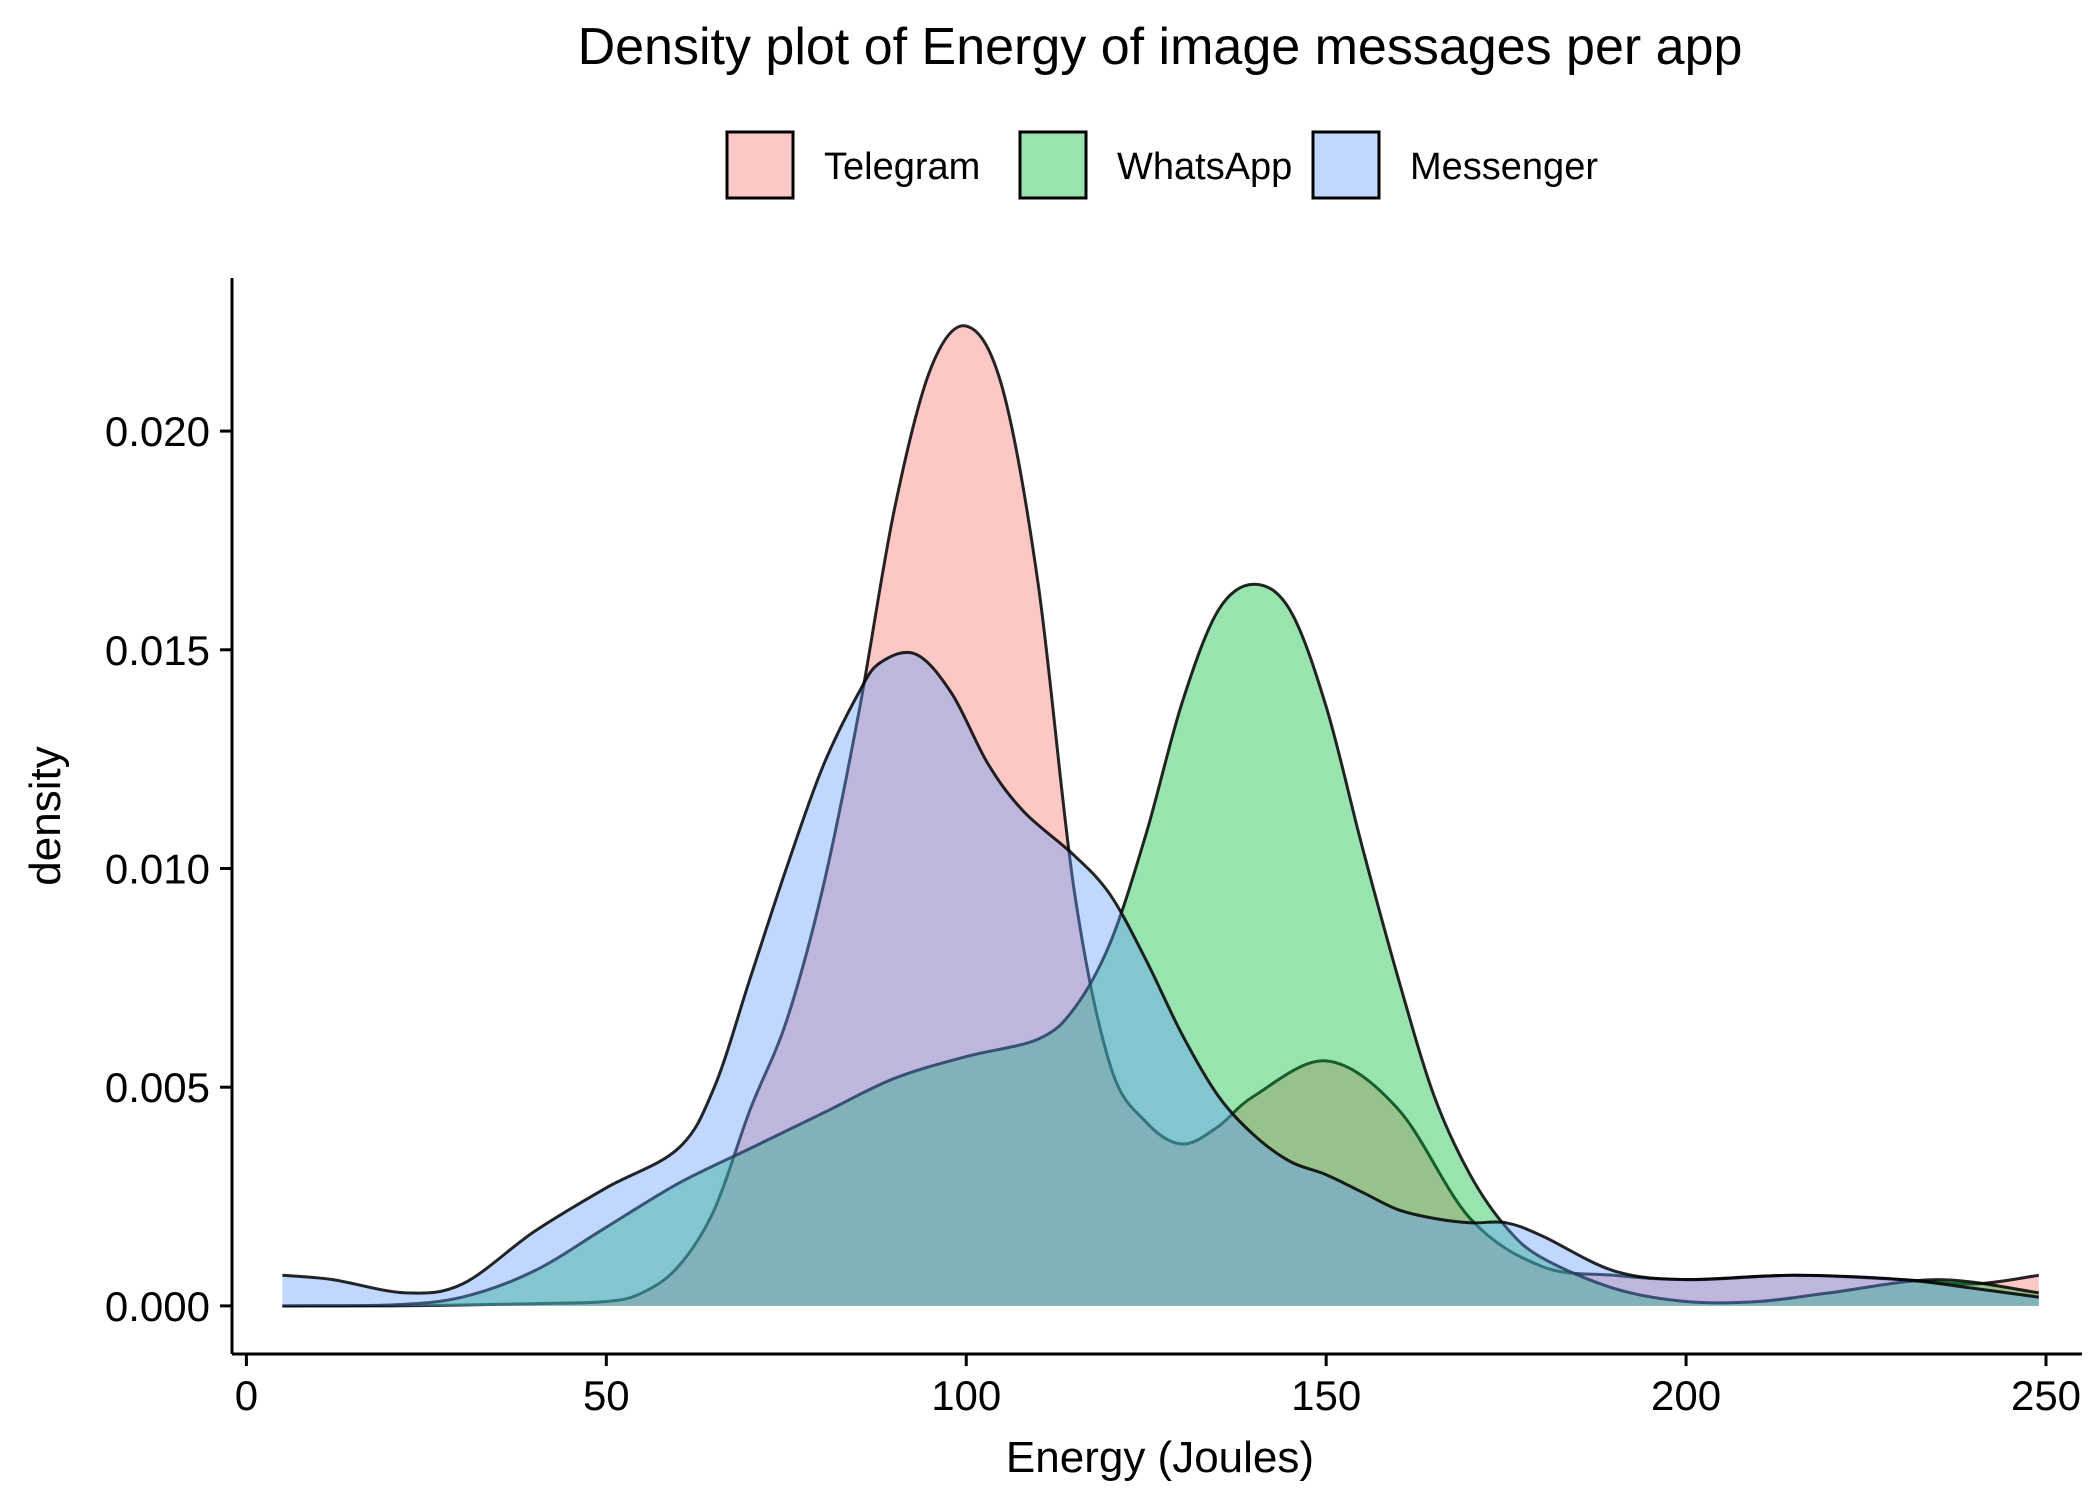 The image size is (2100, 1499). What do you see at coordinates (246, 1395) in the screenshot?
I see `x-tick-label: 0` at bounding box center [246, 1395].